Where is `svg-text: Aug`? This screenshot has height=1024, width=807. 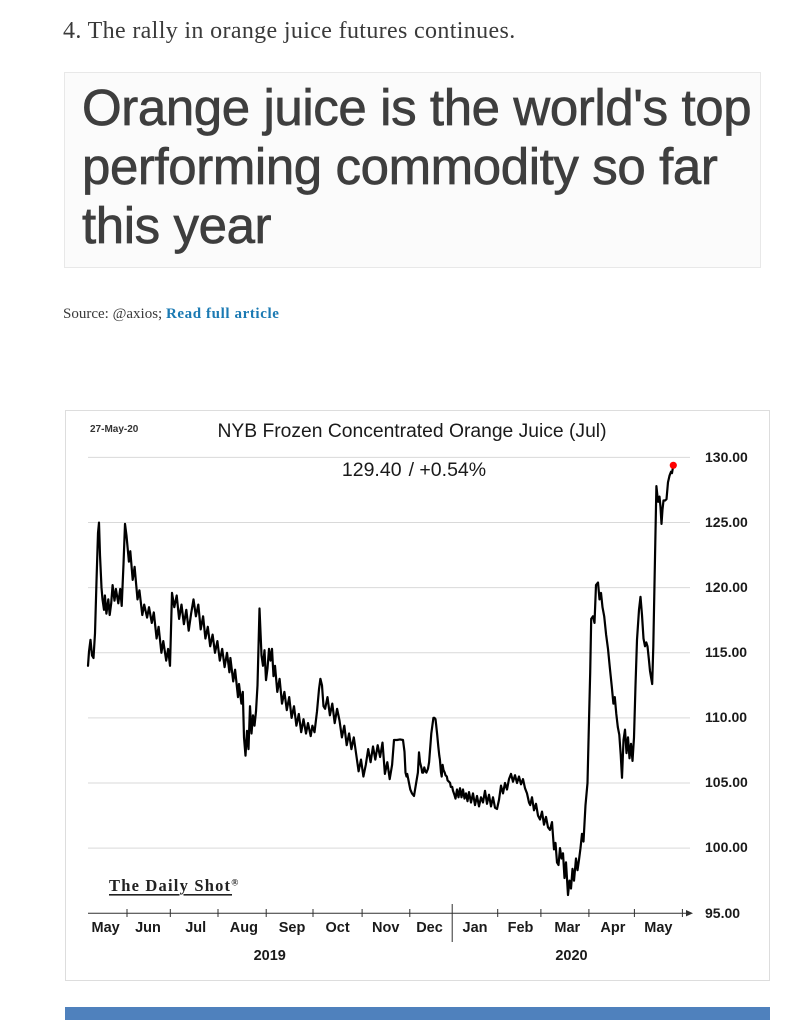
svg-text: Aug is located at coordinates (244, 928).